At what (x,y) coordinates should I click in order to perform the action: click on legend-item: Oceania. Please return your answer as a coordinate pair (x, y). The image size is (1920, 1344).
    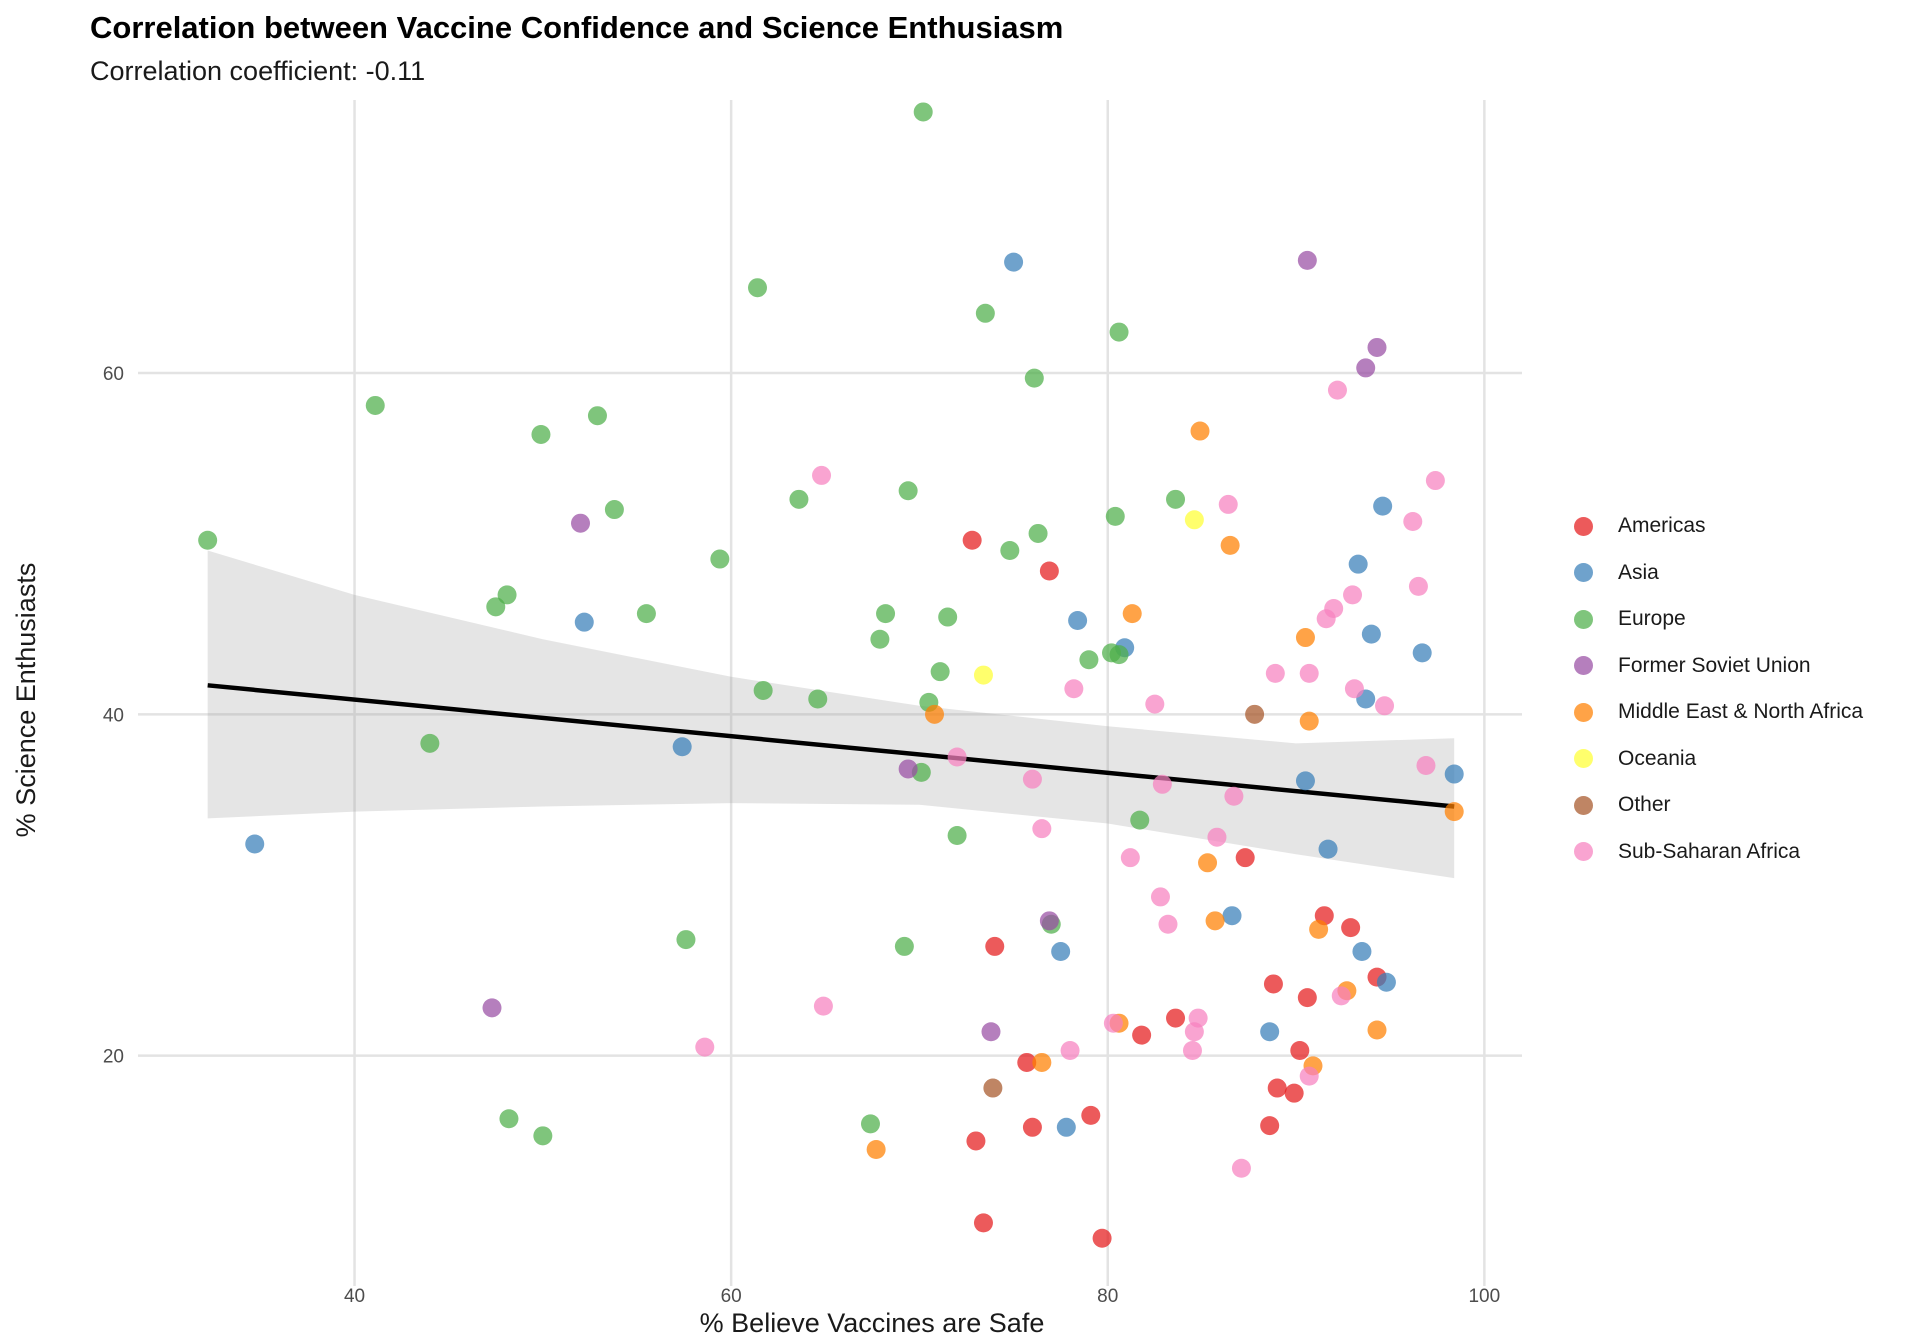
    Looking at the image, I should click on (1716, 759).